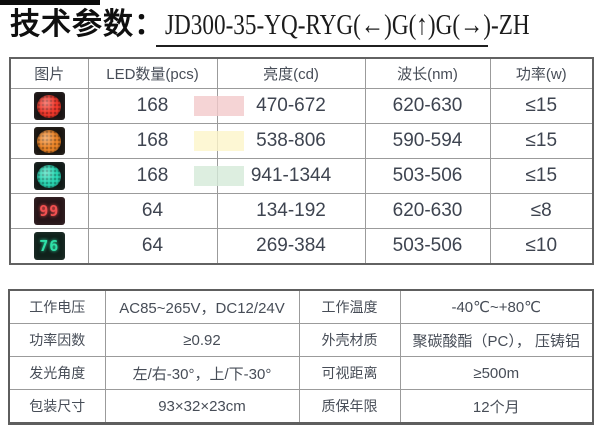 The height and width of the screenshot is (427, 600). Describe the element at coordinates (202, 340) in the screenshot. I see `param-value: ≥0.92` at that location.